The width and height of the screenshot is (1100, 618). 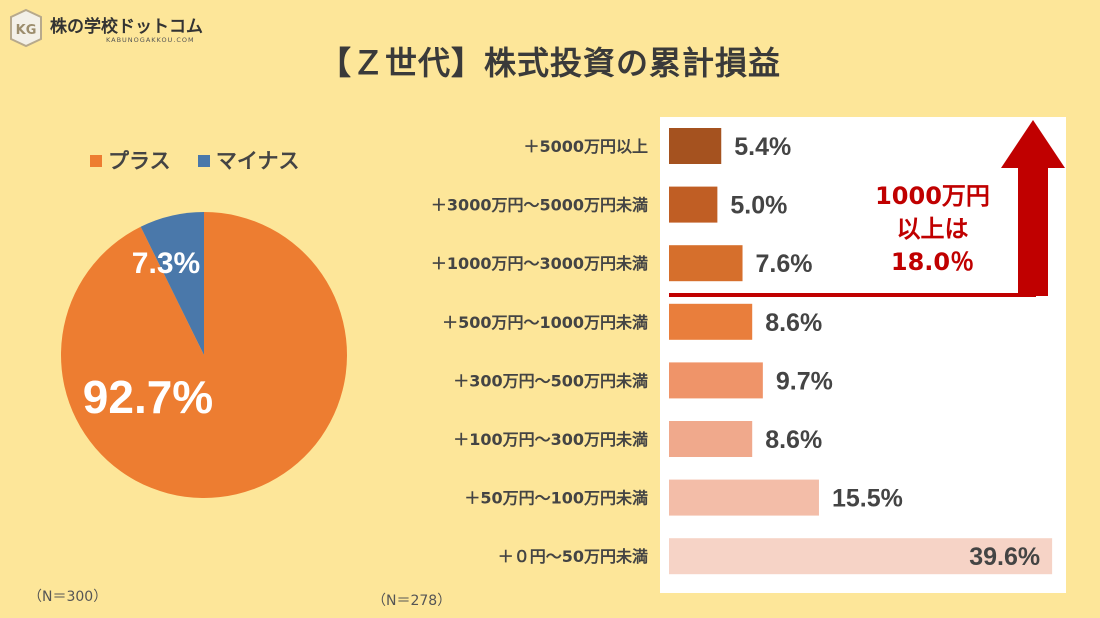 I want to click on category-label-7: ＋０円～50万円未満, so click(x=573, y=556).